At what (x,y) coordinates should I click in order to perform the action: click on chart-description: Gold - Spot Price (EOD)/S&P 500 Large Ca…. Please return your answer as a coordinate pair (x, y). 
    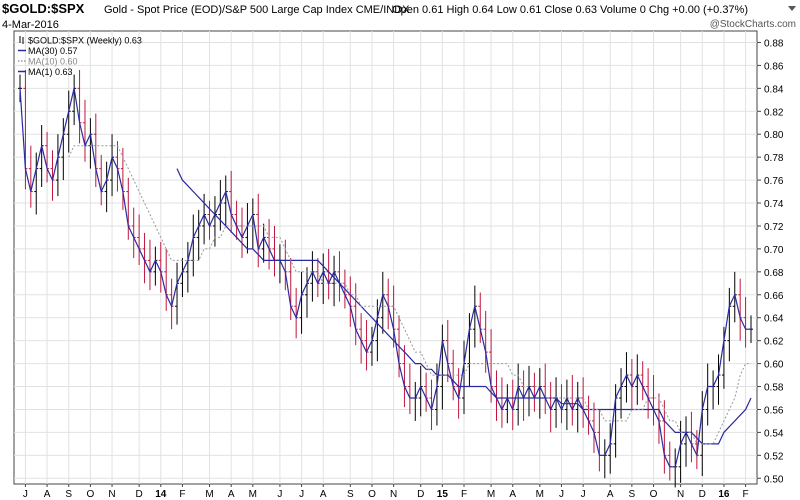
    Looking at the image, I should click on (257, 10).